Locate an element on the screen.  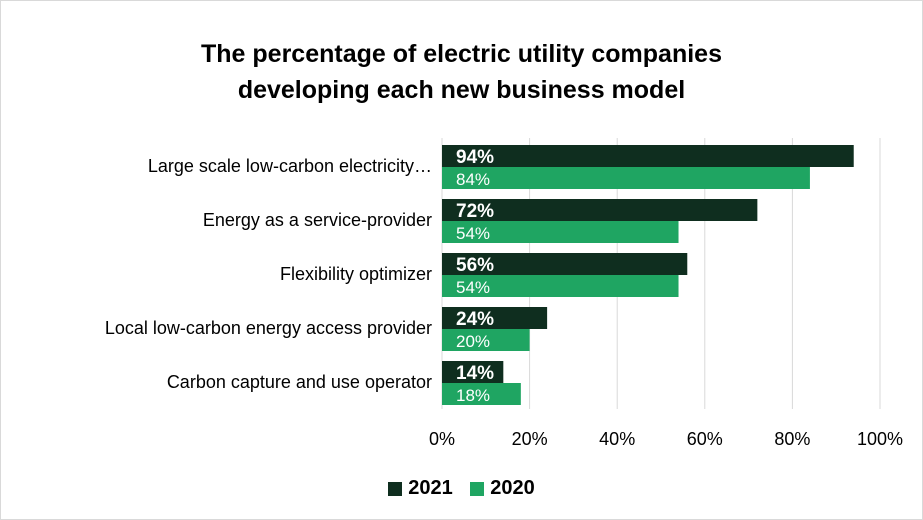
category-label-4: Carbon capture and use operator is located at coordinates (299, 382).